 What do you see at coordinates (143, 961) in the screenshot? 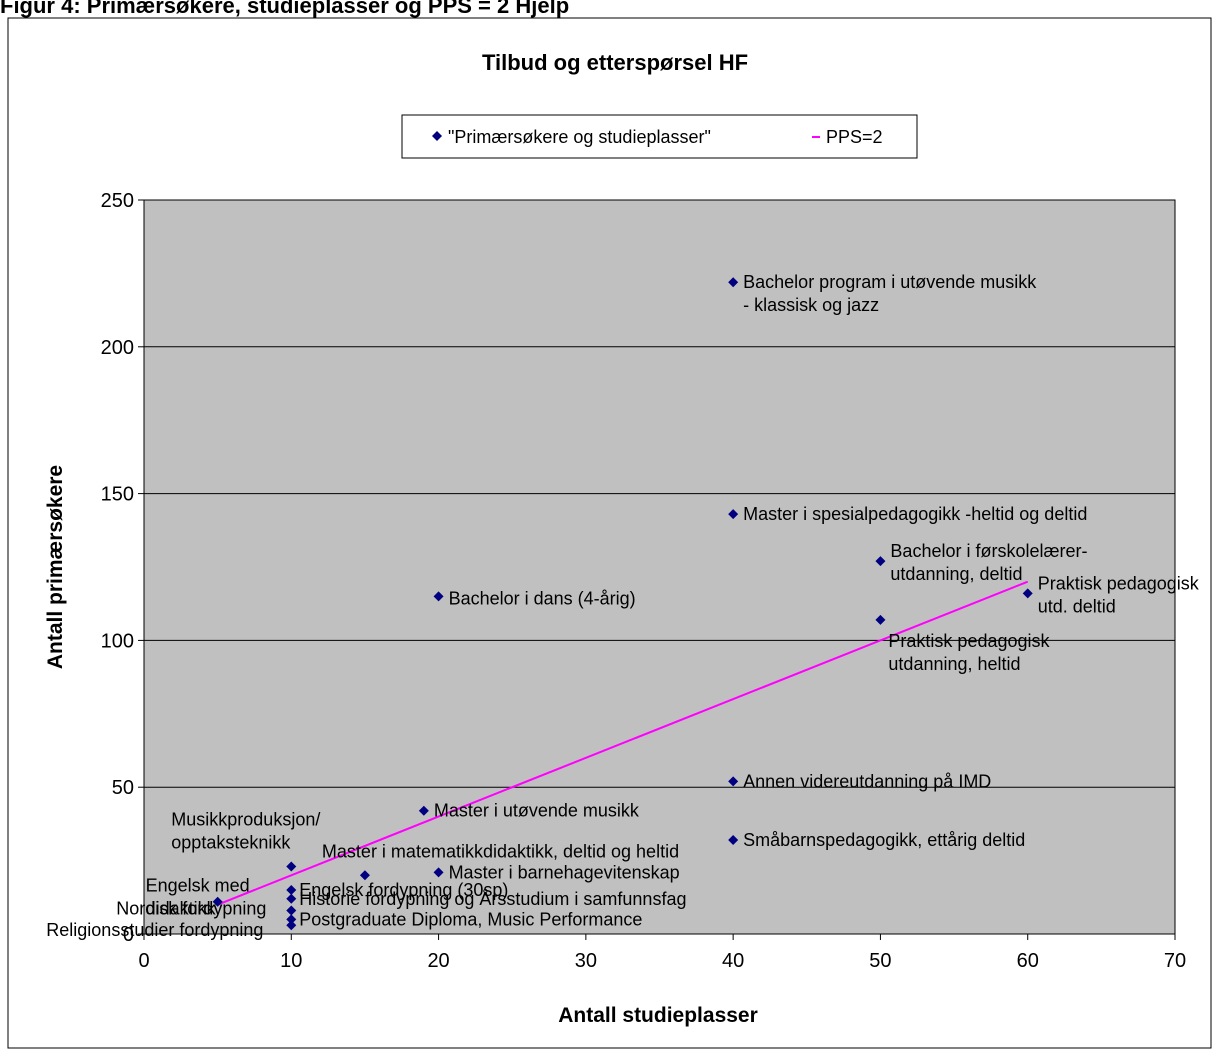
I see `x-tick-label: 0` at bounding box center [143, 961].